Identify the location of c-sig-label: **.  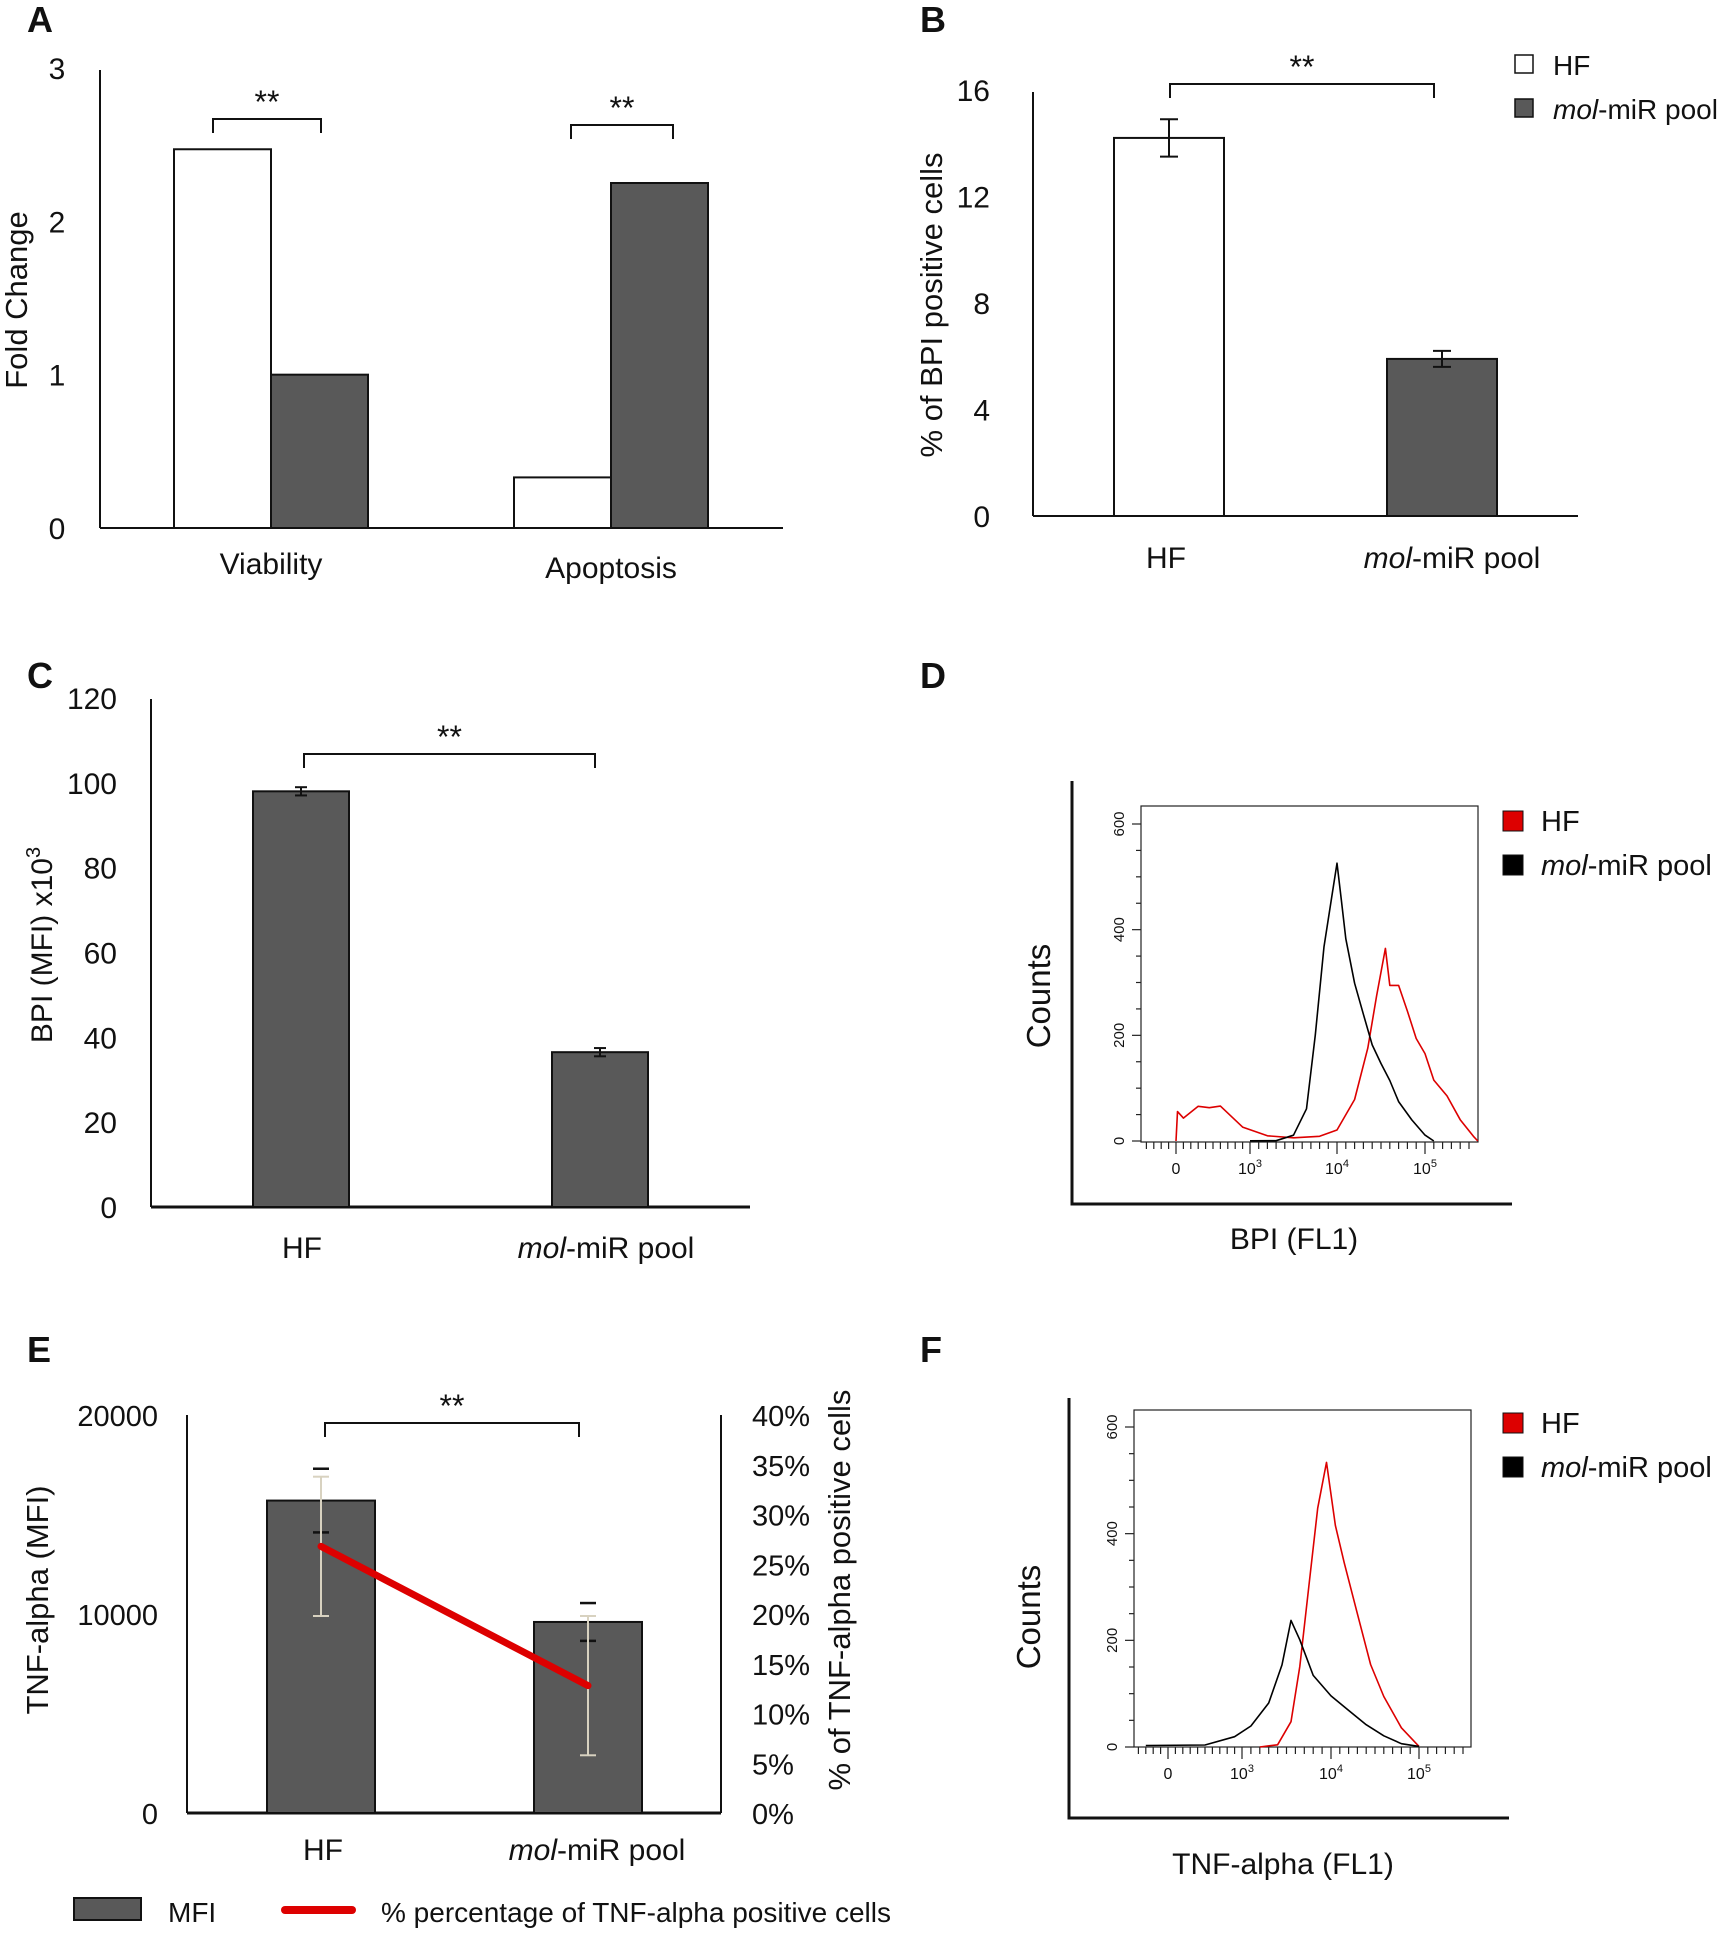
(449, 737).